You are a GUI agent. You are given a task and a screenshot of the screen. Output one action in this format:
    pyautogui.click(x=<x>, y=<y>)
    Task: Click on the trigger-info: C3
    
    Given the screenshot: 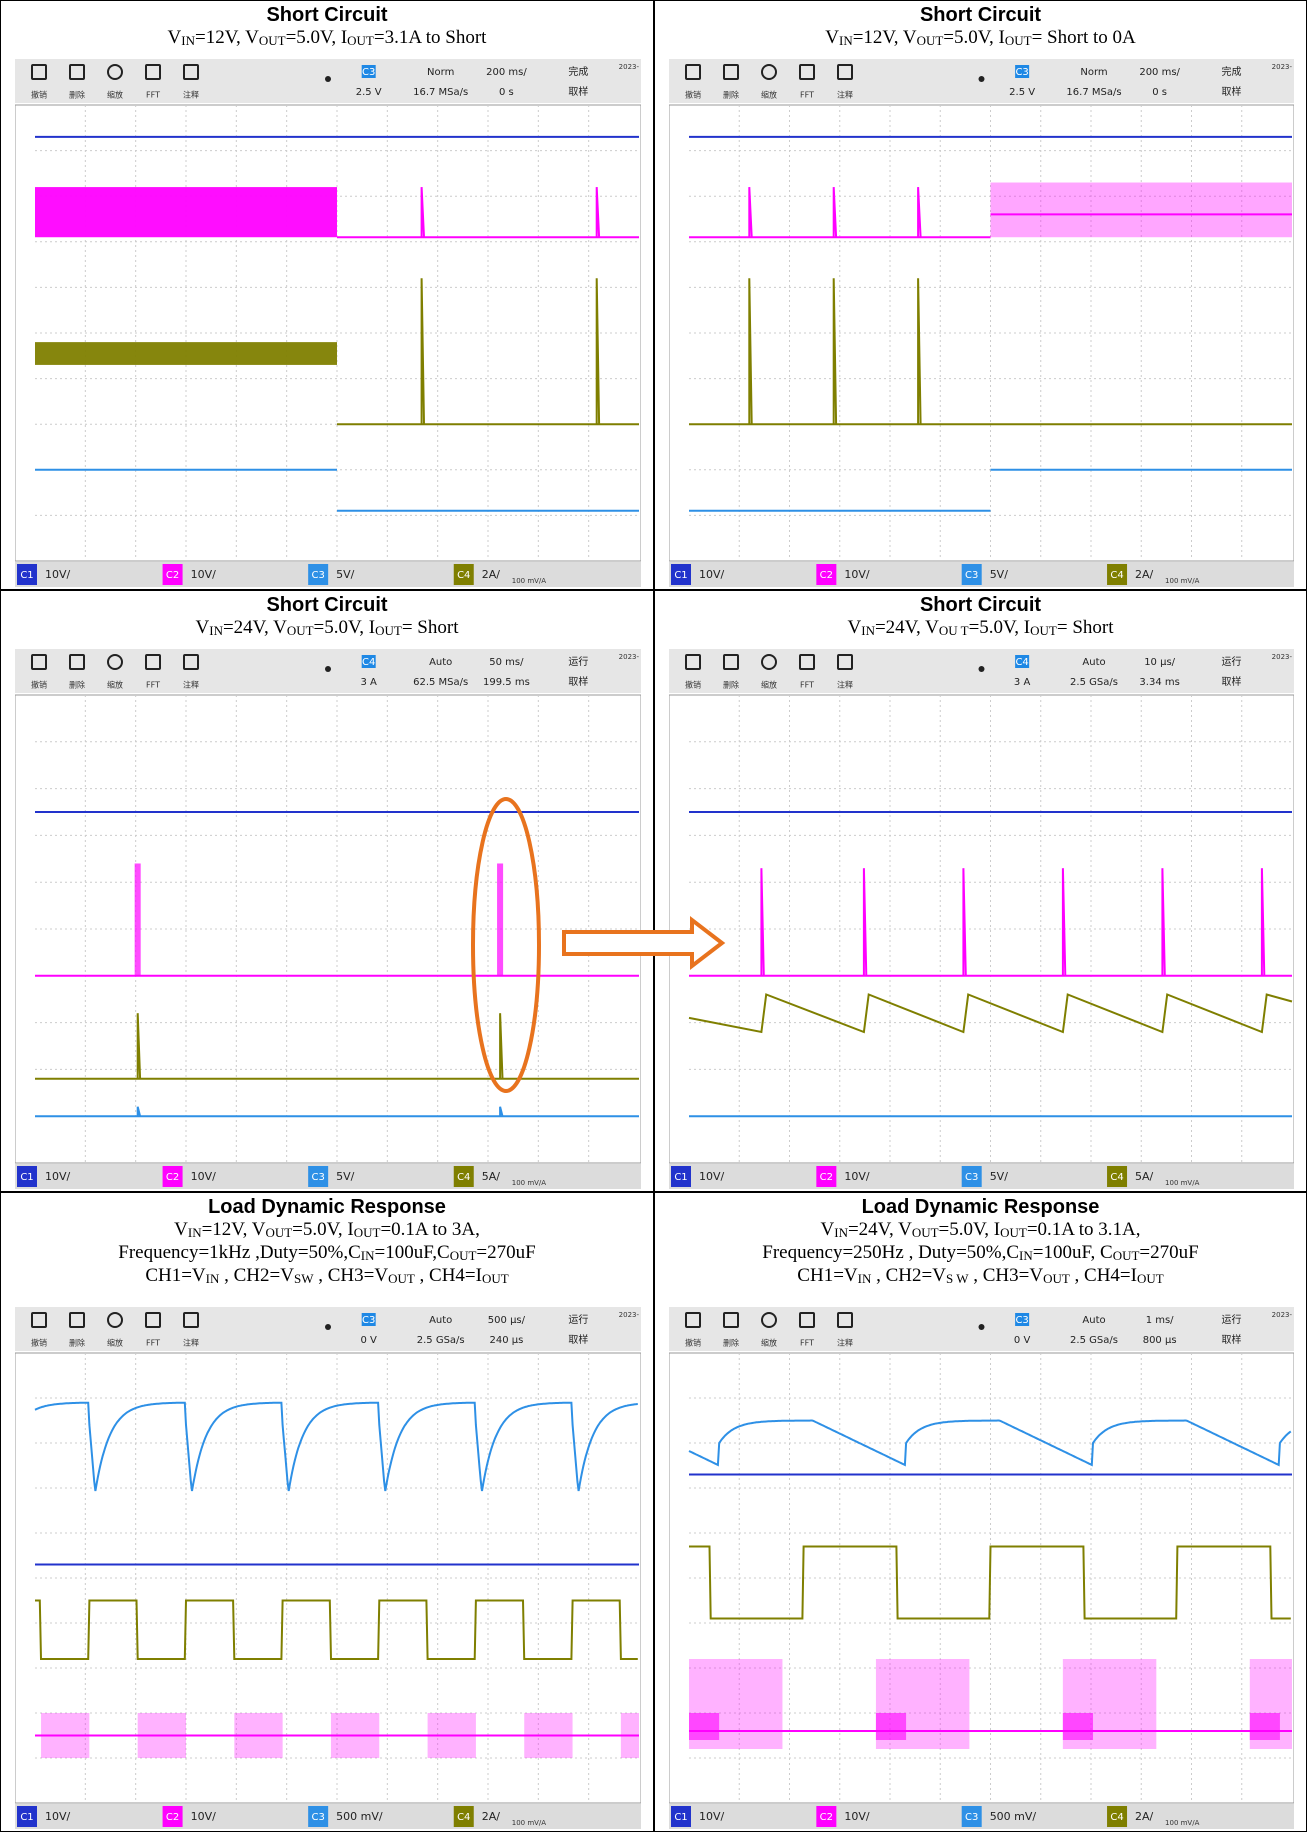 What is the action you would take?
    pyautogui.click(x=1021, y=1320)
    